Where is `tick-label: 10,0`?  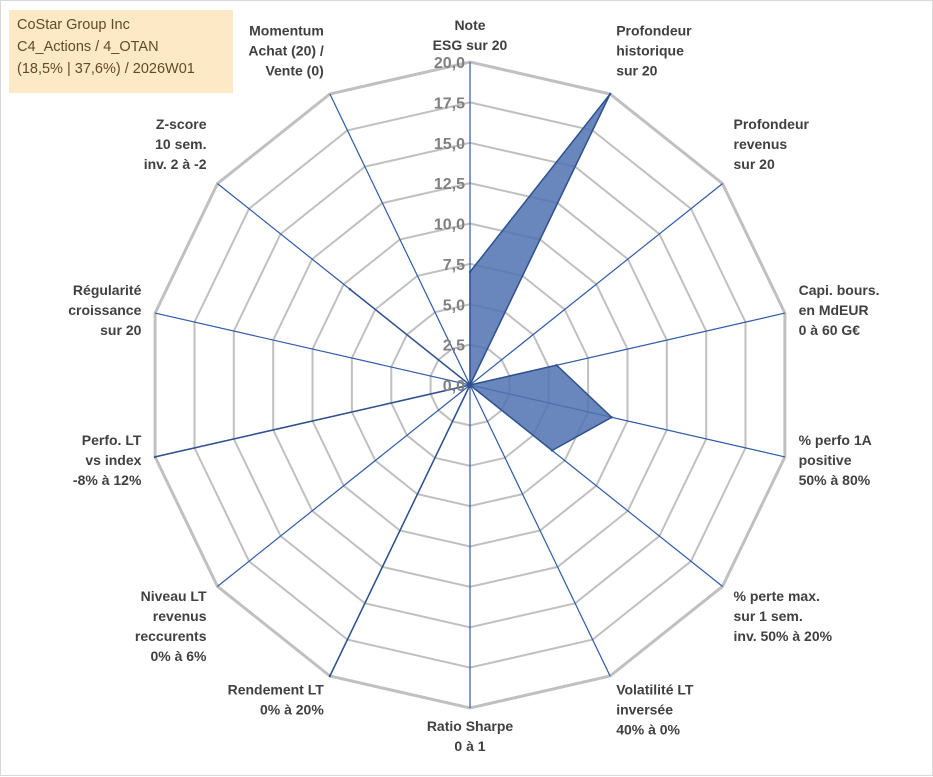
tick-label: 10,0 is located at coordinates (449, 225).